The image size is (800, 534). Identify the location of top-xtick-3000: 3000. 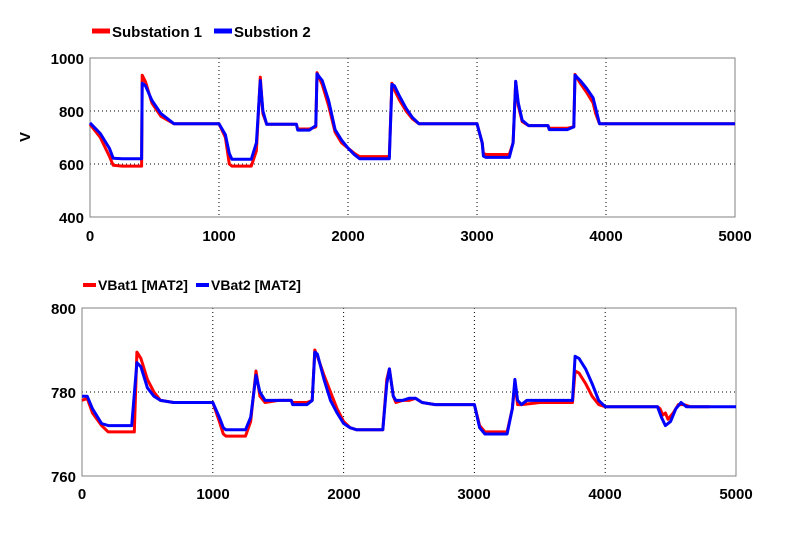
(476, 236).